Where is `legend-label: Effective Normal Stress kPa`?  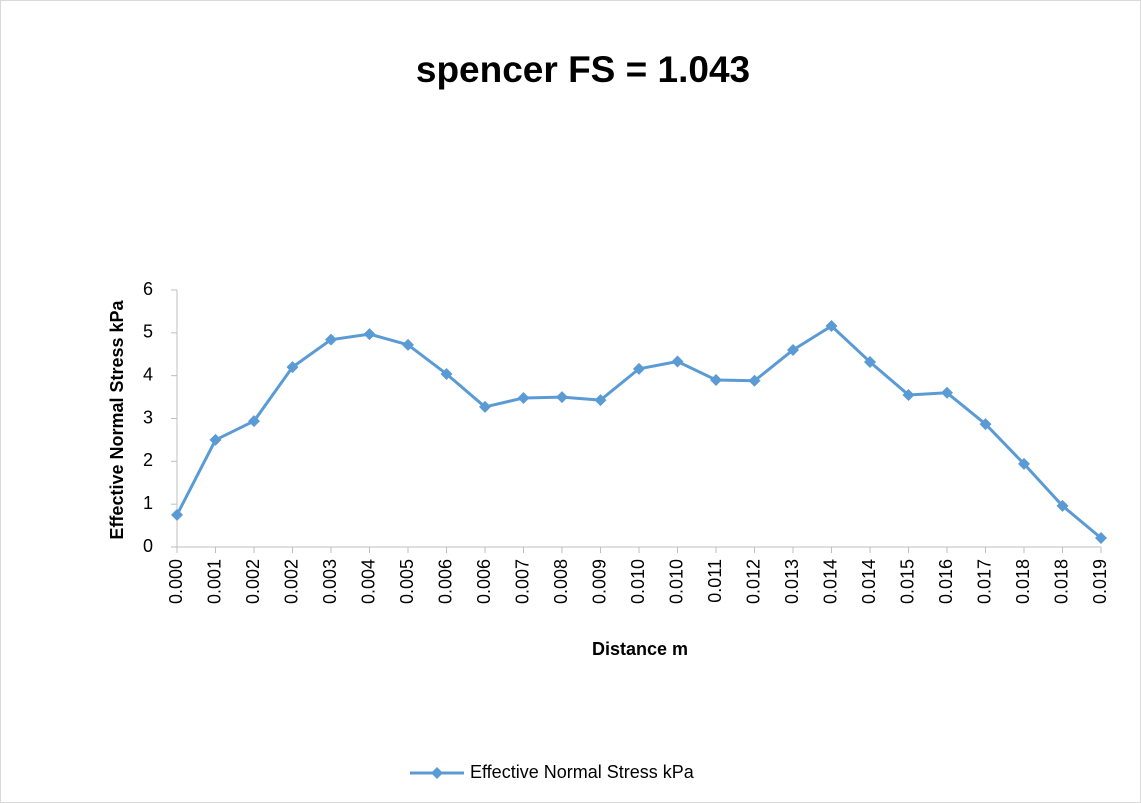 legend-label: Effective Normal Stress kPa is located at coordinates (582, 772).